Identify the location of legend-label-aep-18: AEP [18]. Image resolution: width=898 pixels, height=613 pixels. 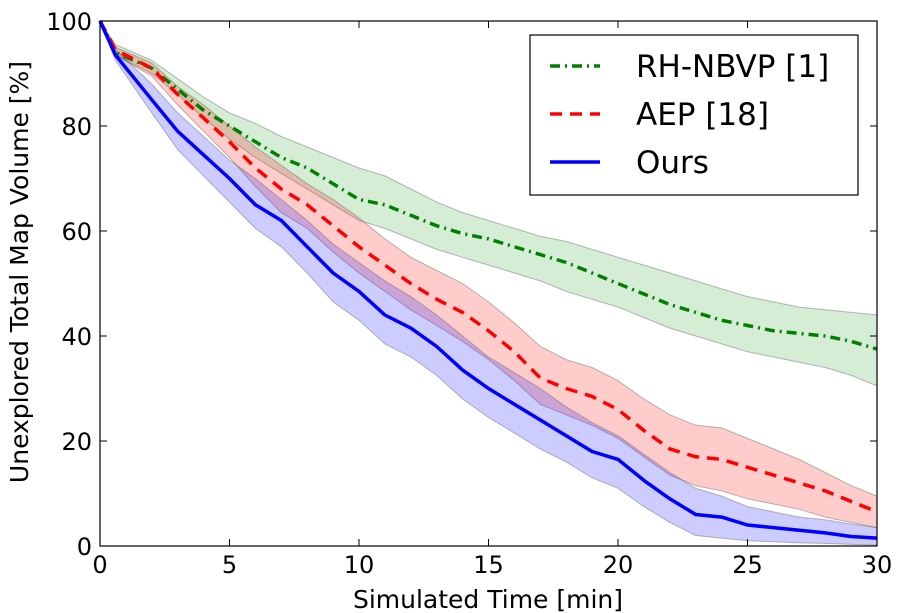
(702, 115).